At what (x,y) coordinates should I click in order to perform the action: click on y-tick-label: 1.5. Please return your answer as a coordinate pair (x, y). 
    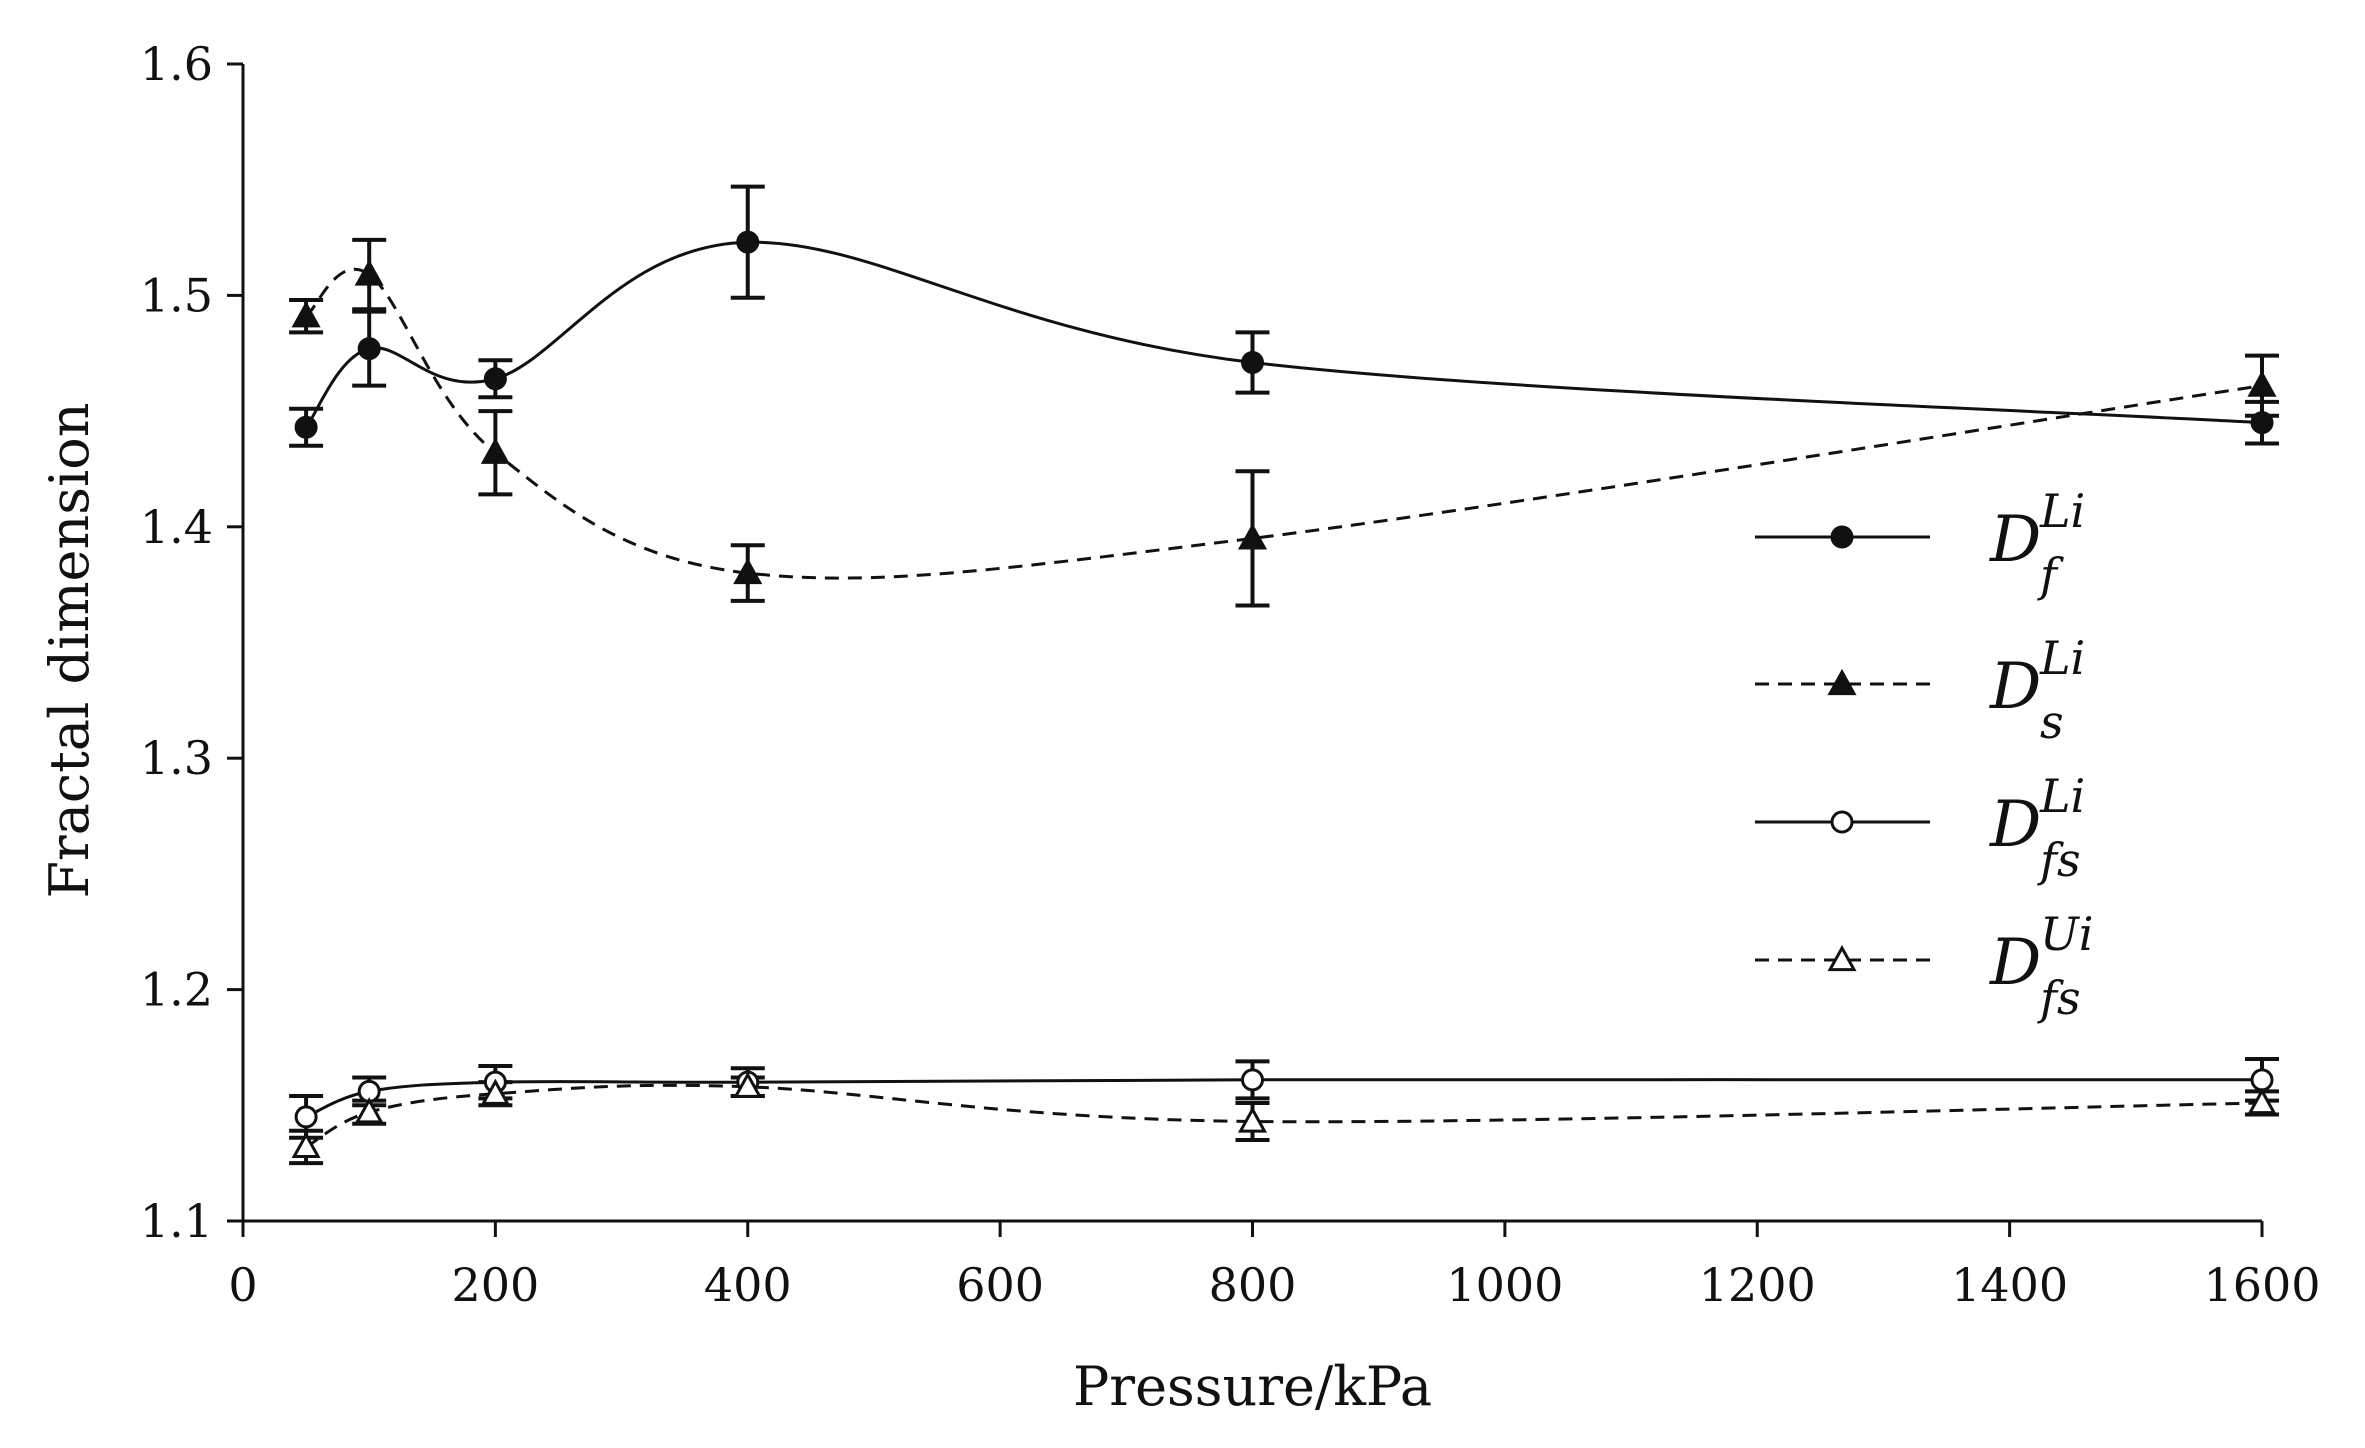
    Looking at the image, I should click on (176, 295).